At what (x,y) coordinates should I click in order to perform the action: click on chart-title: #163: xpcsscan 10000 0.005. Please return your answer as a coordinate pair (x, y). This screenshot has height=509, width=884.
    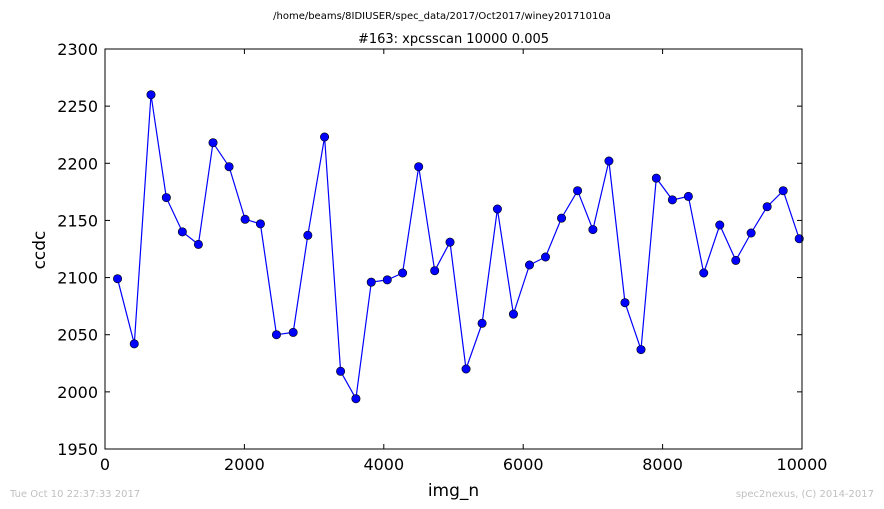
    Looking at the image, I should click on (453, 39).